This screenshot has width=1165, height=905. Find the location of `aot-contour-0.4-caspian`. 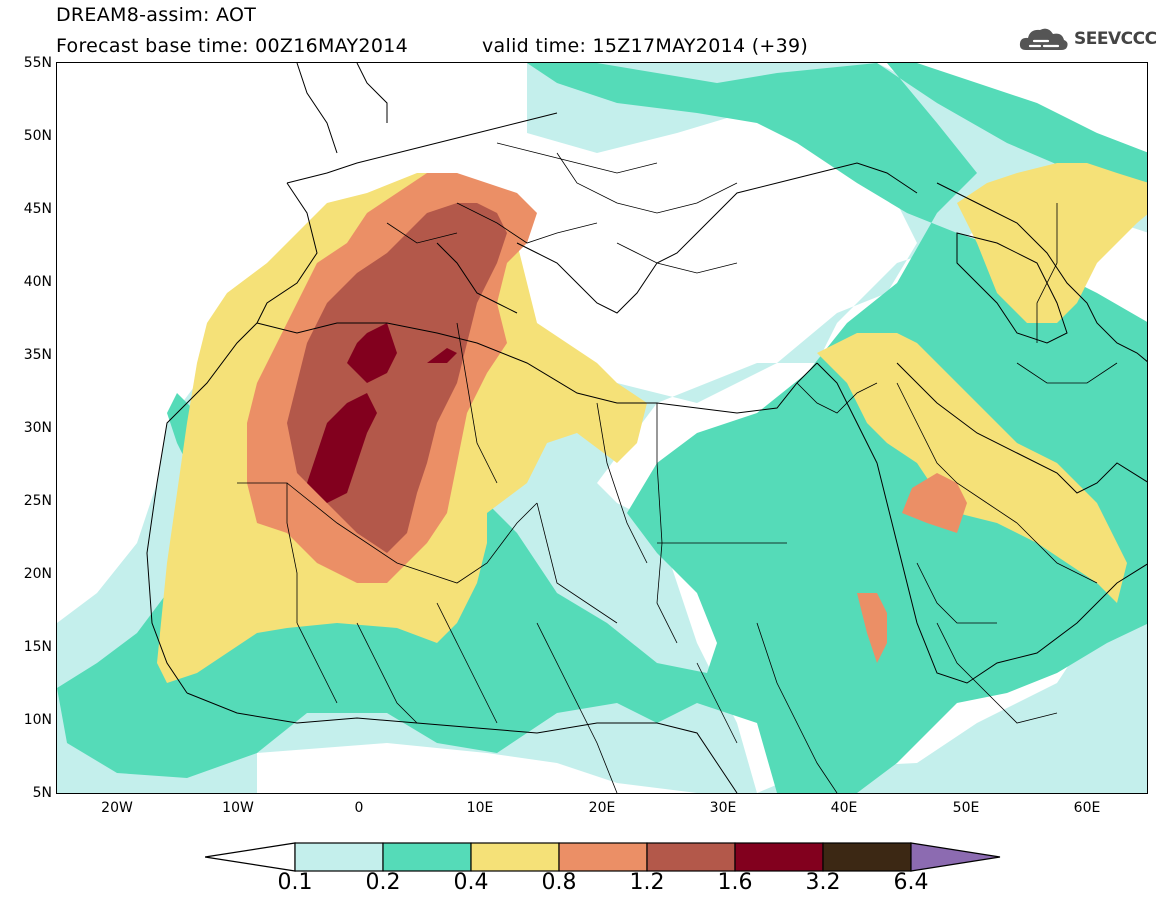

aot-contour-0.4-caspian is located at coordinates (1052, 243).